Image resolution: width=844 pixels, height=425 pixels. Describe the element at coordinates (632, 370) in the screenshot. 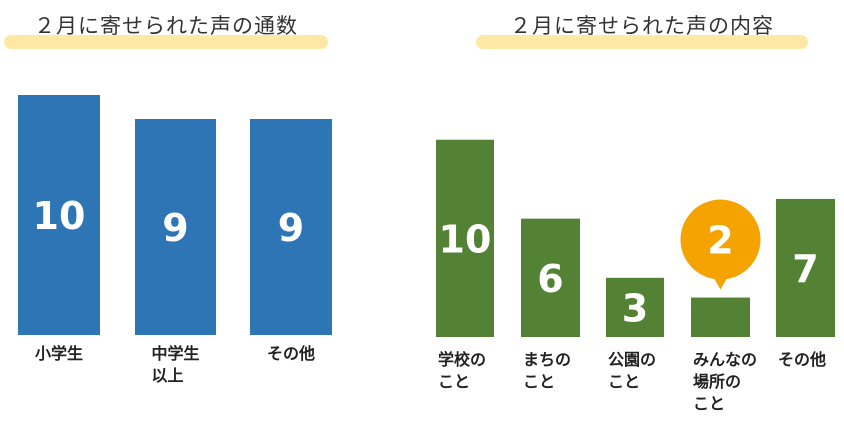

I see `category-label: 公園の こと` at that location.